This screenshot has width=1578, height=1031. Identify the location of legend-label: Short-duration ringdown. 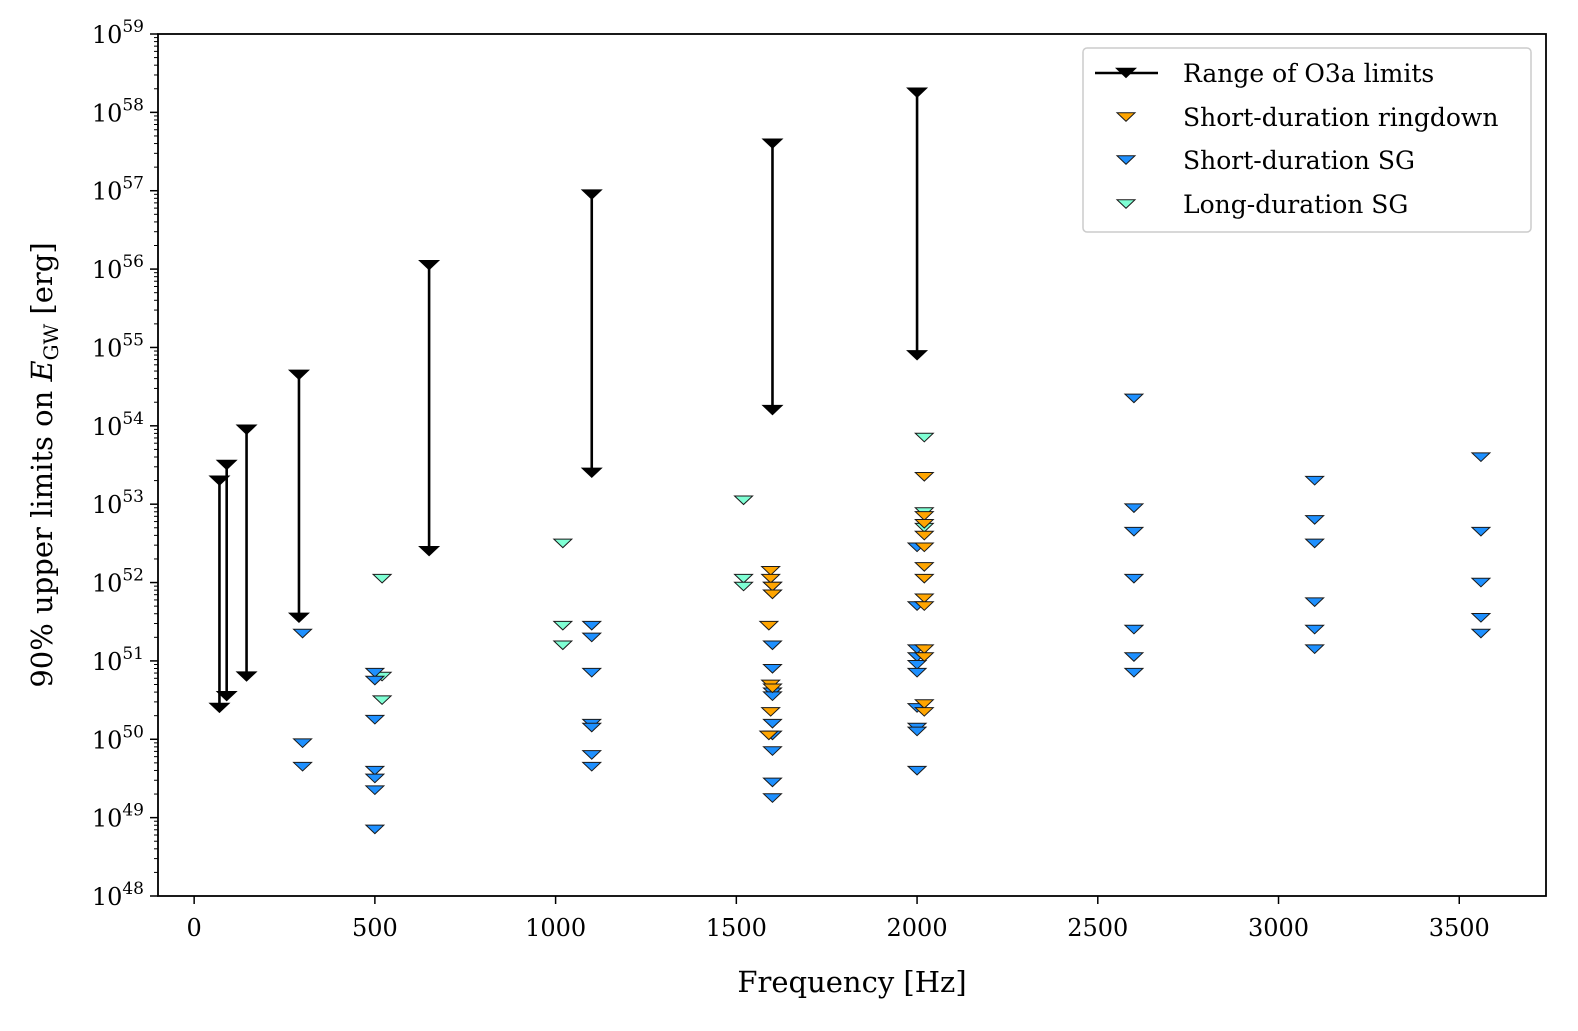
(1340, 117).